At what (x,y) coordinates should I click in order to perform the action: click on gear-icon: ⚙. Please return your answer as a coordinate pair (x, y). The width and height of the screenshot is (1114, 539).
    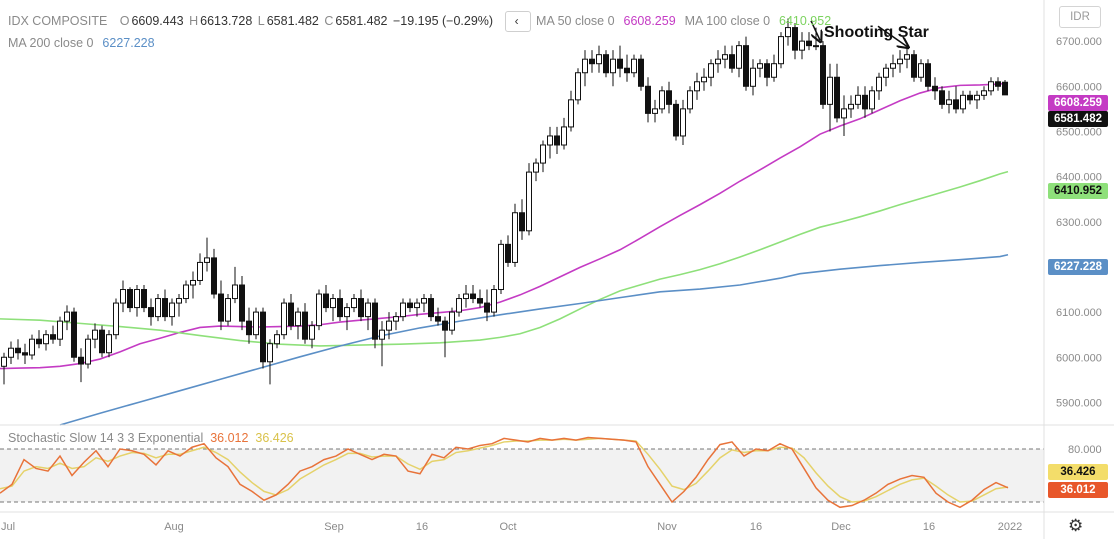
    Looking at the image, I should click on (1076, 525).